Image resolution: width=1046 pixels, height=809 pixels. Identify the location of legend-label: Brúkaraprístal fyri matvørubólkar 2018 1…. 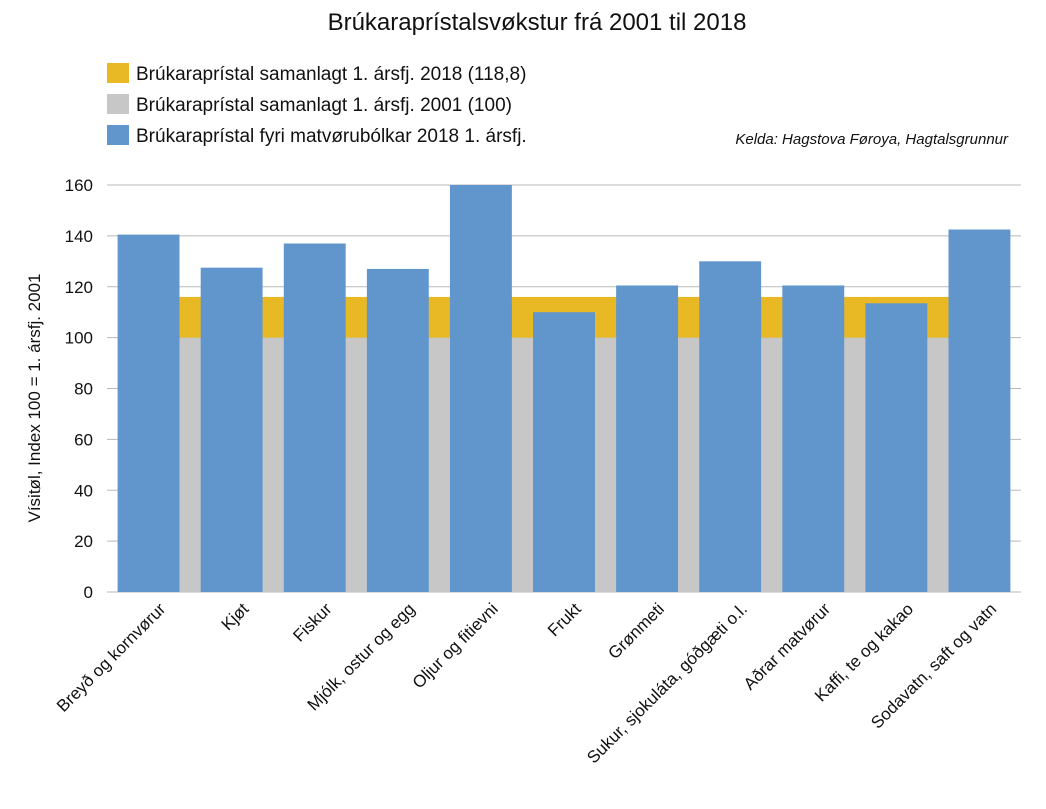
(331, 136).